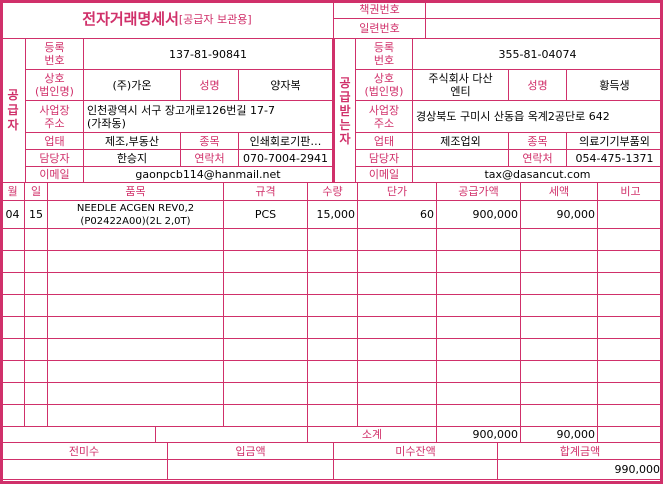  Describe the element at coordinates (265, 214) in the screenshot. I see `row-spec: PCS` at that location.